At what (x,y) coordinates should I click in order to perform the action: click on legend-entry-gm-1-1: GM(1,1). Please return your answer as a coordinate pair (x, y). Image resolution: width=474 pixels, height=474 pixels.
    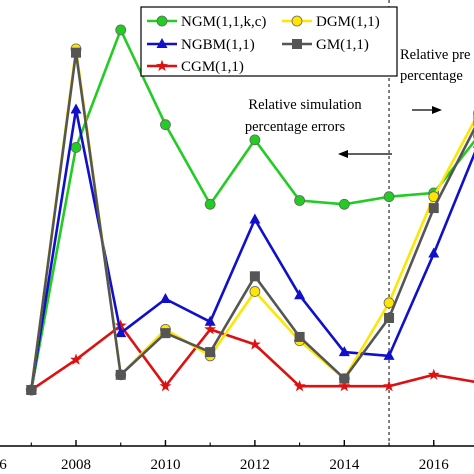
    Looking at the image, I should click on (325, 45).